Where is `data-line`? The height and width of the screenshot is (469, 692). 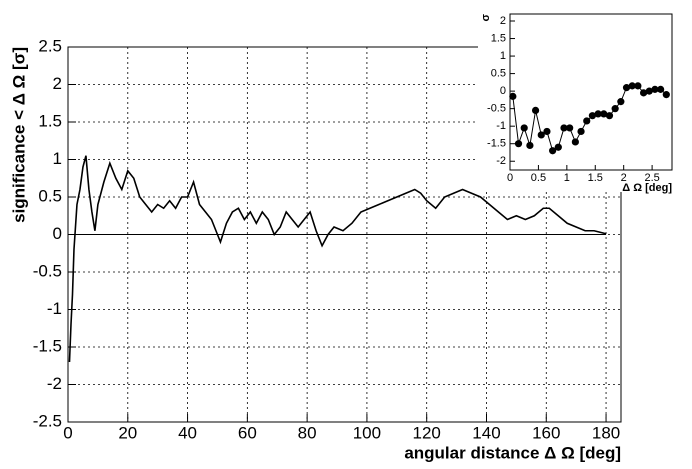 data-line is located at coordinates (589, 118).